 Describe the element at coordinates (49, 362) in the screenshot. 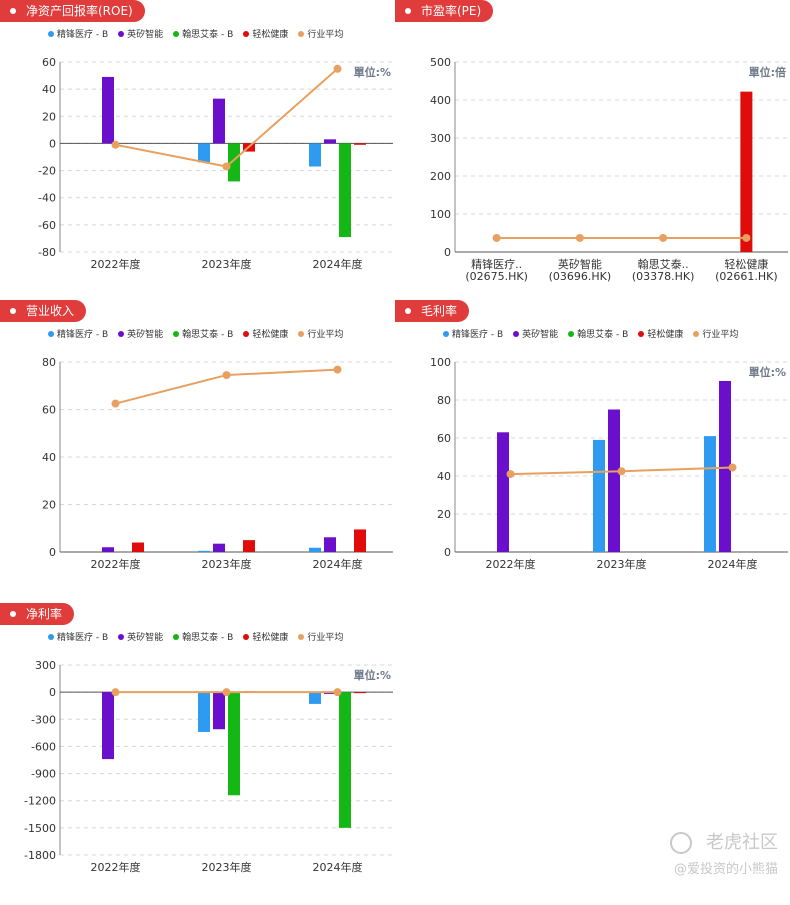

I see `y-tick-label: 80` at that location.